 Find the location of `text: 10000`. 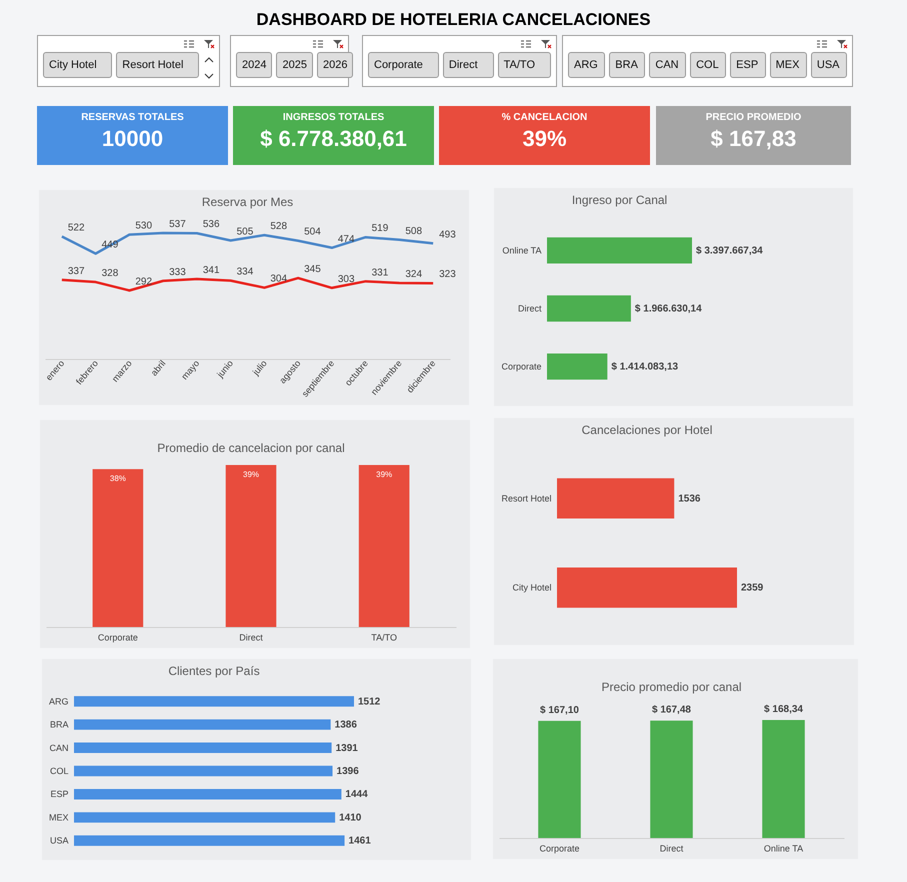

text: 10000 is located at coordinates (132, 139).